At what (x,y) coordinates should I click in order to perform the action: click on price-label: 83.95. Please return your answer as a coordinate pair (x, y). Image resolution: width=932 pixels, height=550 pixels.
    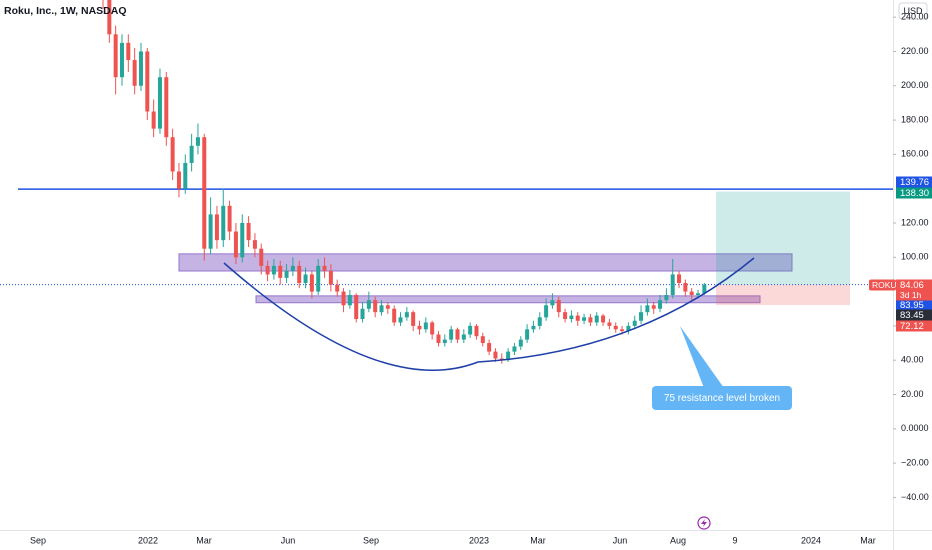
    Looking at the image, I should click on (912, 305).